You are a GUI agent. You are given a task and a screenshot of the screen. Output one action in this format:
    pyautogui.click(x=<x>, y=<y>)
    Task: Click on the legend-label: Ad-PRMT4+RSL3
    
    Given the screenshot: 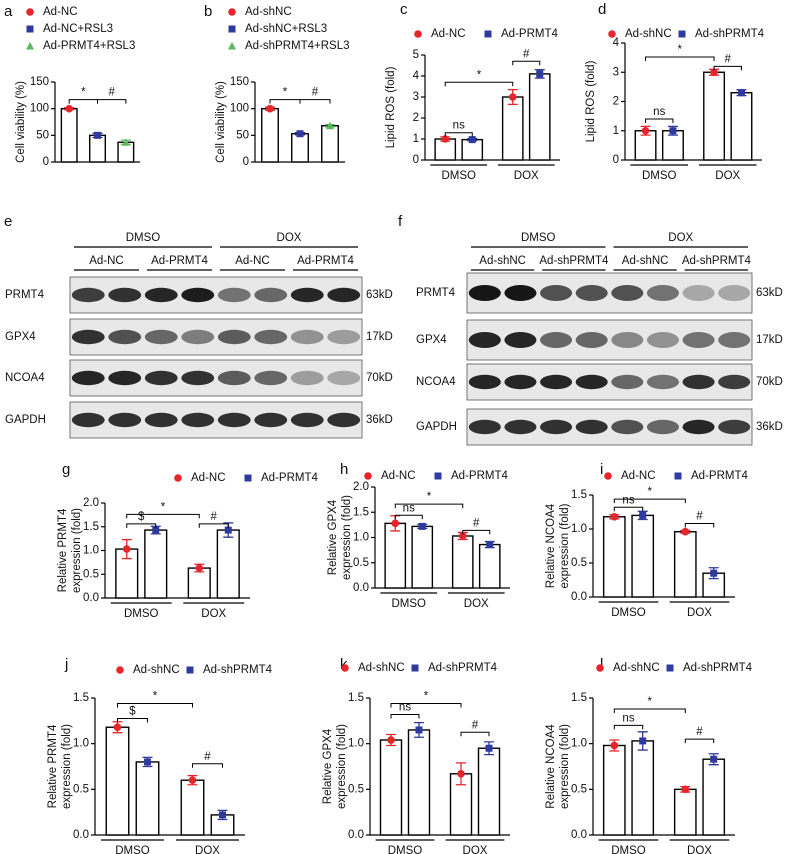 What is the action you would take?
    pyautogui.click(x=89, y=46)
    